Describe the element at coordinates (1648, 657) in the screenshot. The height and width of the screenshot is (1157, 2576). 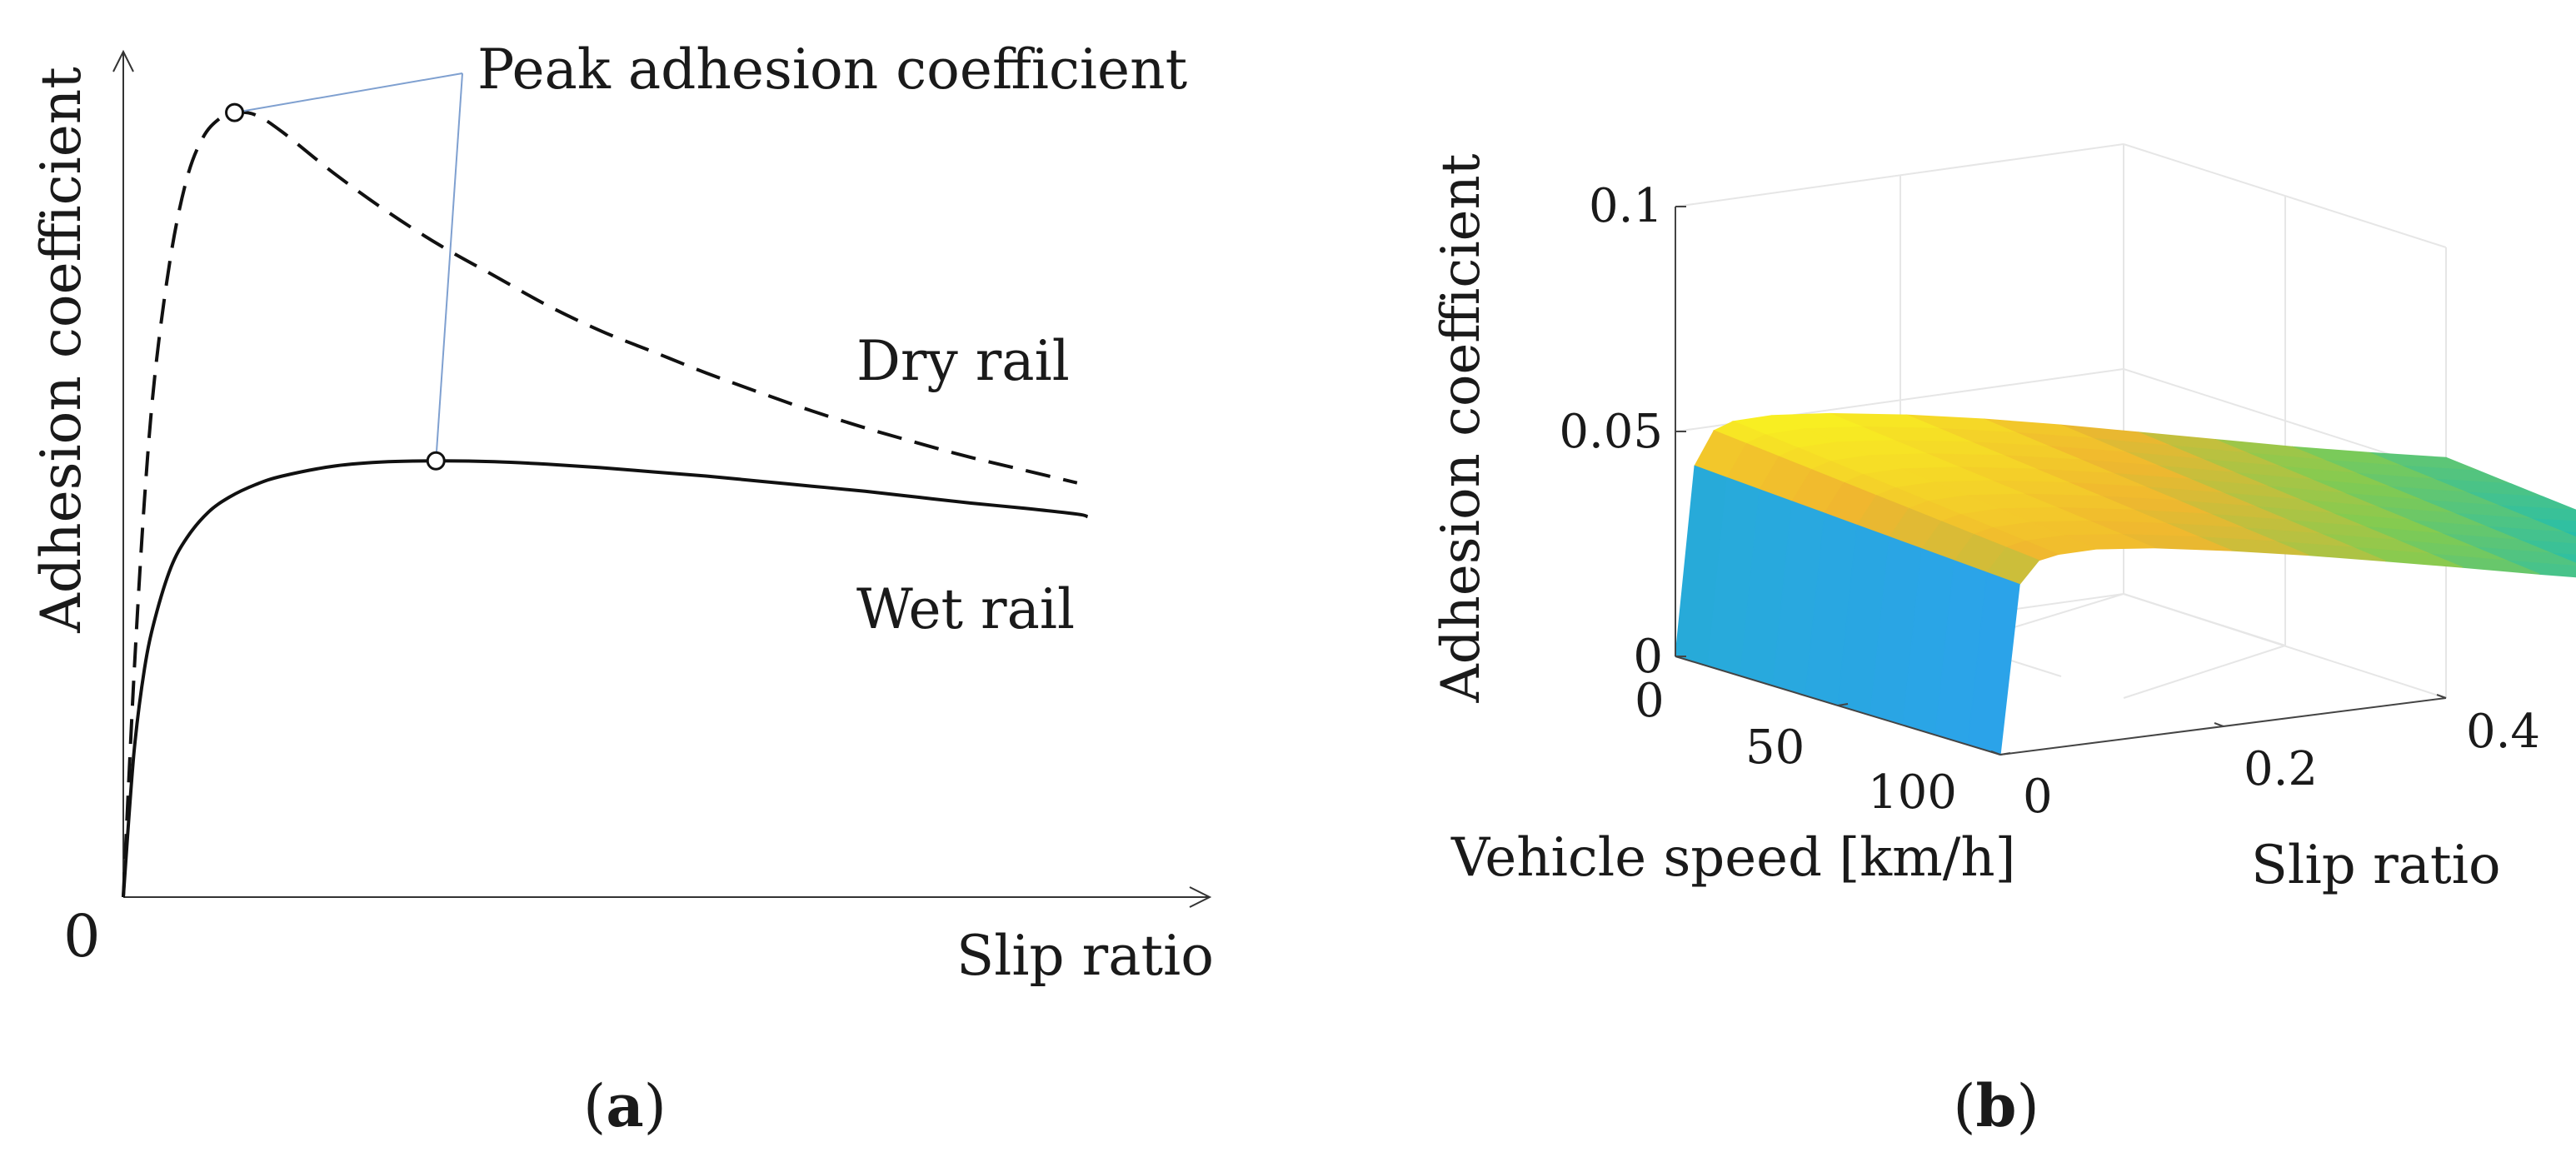
I see `z-tick-label-0: 0` at that location.